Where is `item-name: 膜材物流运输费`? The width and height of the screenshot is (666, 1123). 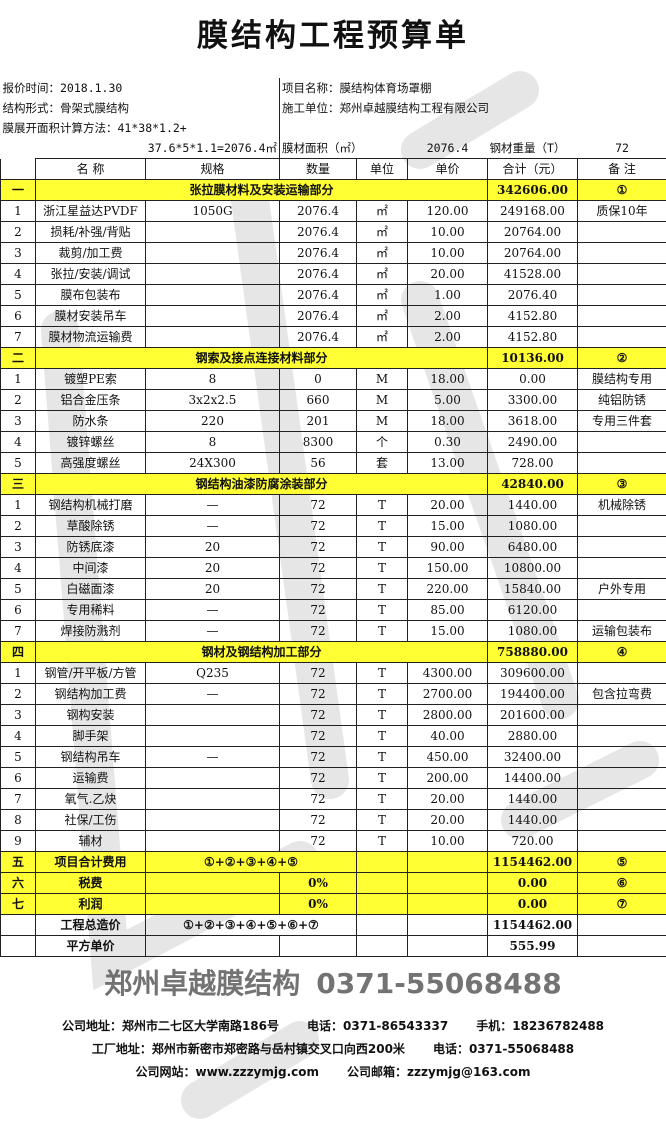
item-name: 膜材物流运输费 is located at coordinates (90, 337).